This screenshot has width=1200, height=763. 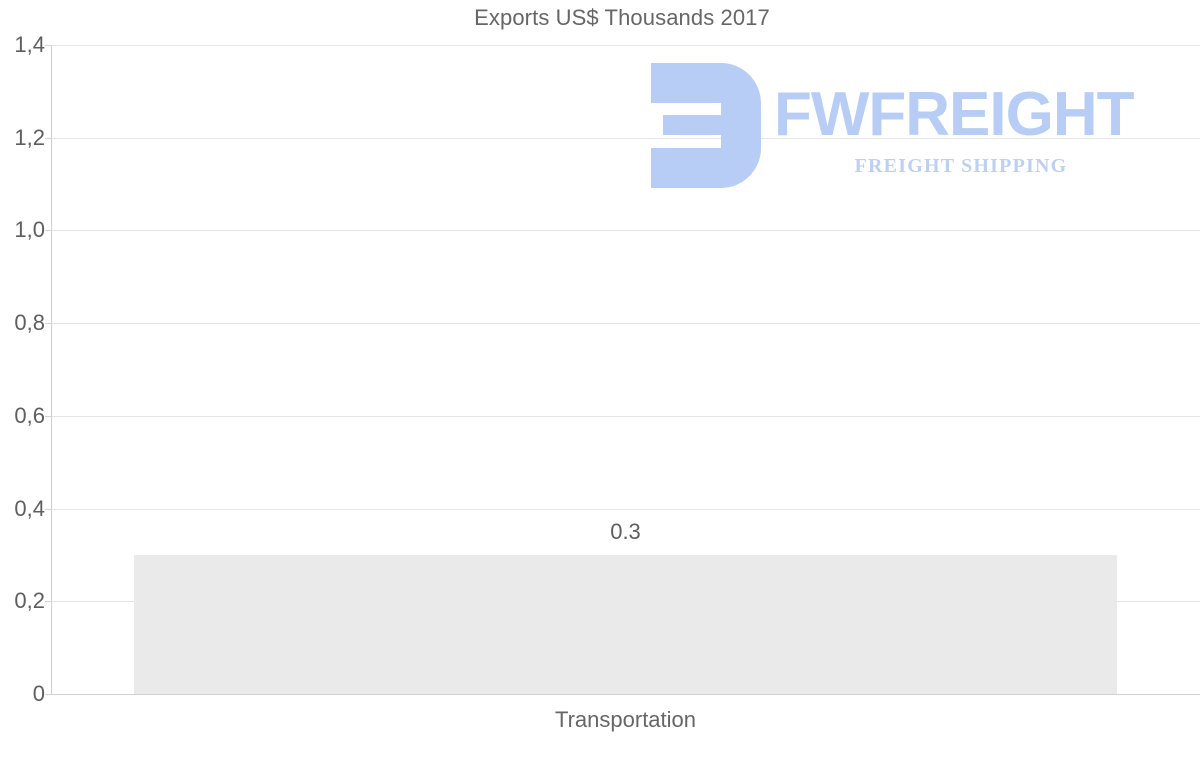 What do you see at coordinates (29, 323) in the screenshot?
I see `y-axis-tick-label: 0,8` at bounding box center [29, 323].